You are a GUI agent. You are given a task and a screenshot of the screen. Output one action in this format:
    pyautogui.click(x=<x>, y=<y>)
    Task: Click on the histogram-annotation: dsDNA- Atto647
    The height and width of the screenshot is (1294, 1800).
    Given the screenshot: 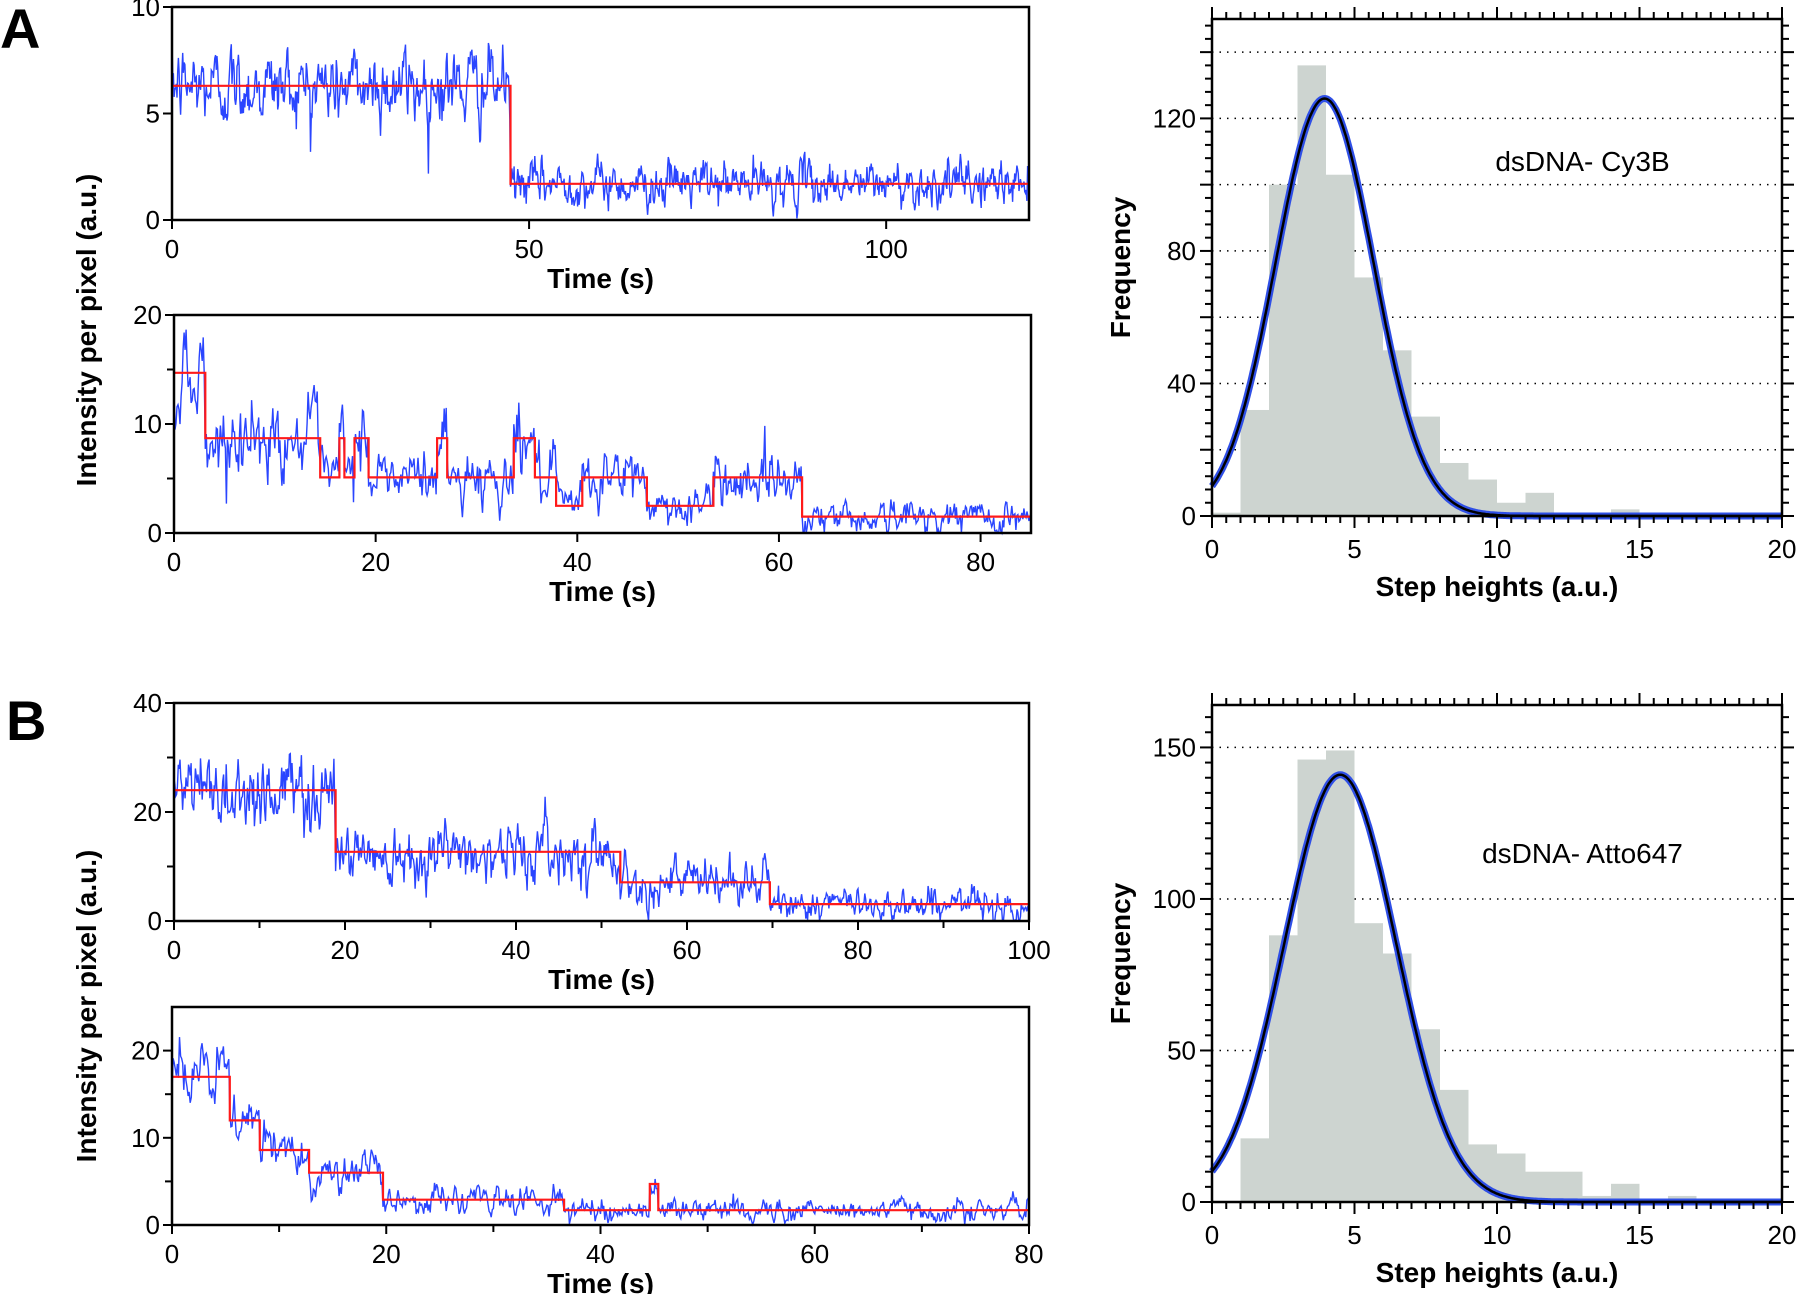 What is the action you would take?
    pyautogui.click(x=1582, y=853)
    